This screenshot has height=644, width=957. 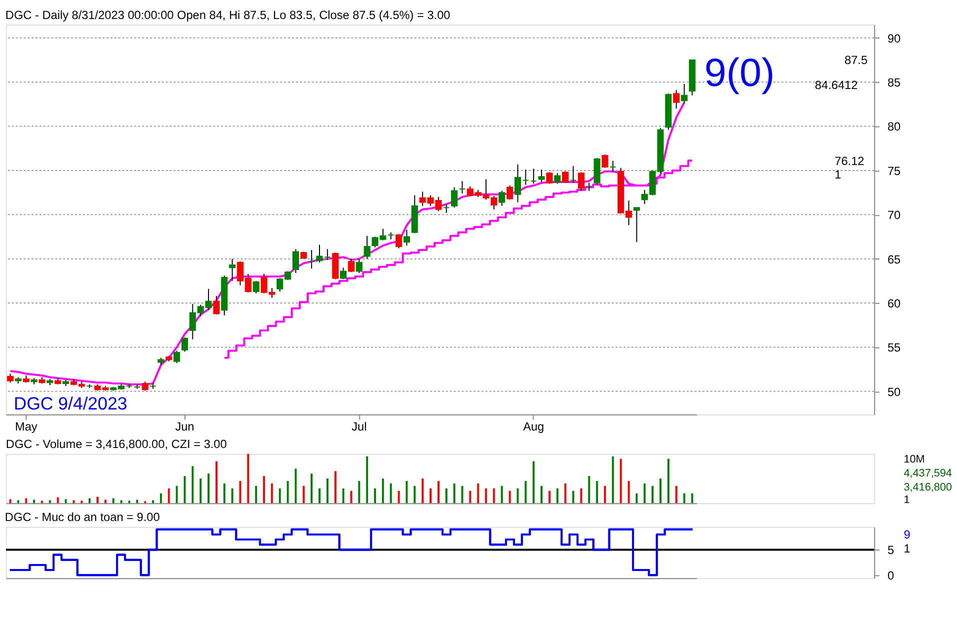 What do you see at coordinates (894, 259) in the screenshot?
I see `y-tick-label: 65` at bounding box center [894, 259].